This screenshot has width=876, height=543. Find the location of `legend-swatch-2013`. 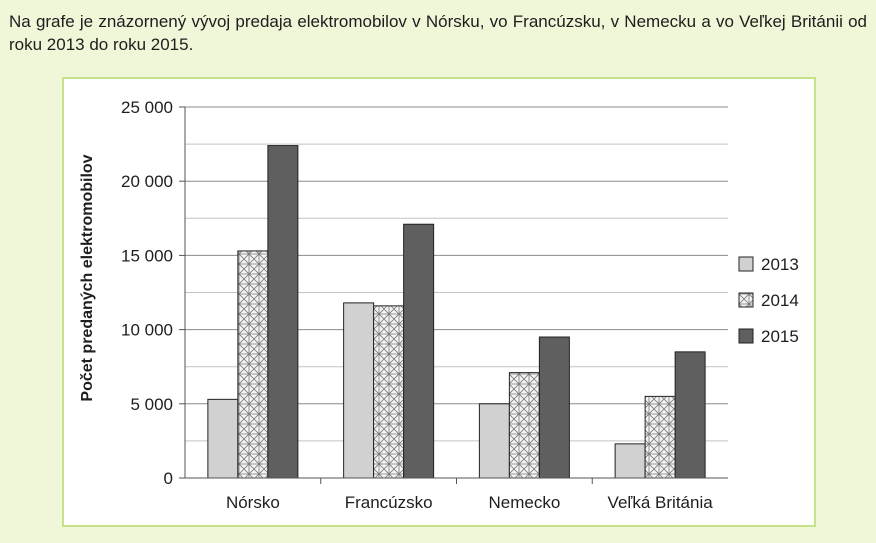

legend-swatch-2013 is located at coordinates (746, 264).